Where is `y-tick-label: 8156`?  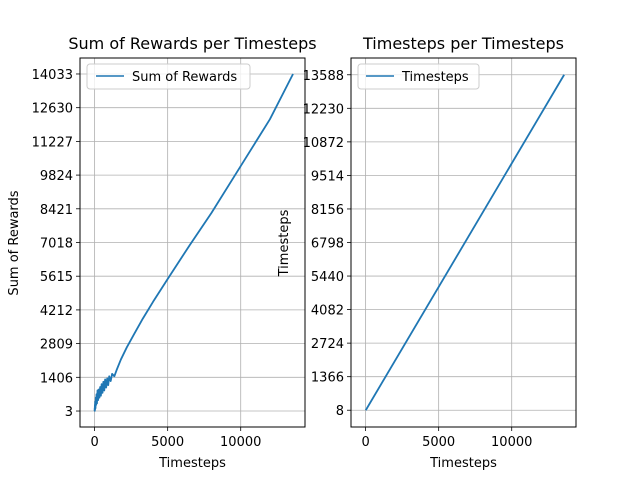
y-tick-label: 8156 is located at coordinates (327, 210).